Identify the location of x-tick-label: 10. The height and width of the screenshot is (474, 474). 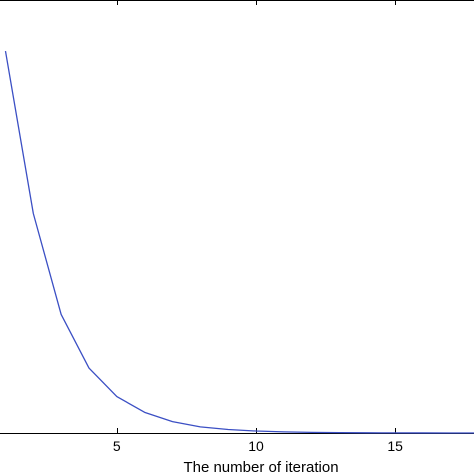
(256, 446).